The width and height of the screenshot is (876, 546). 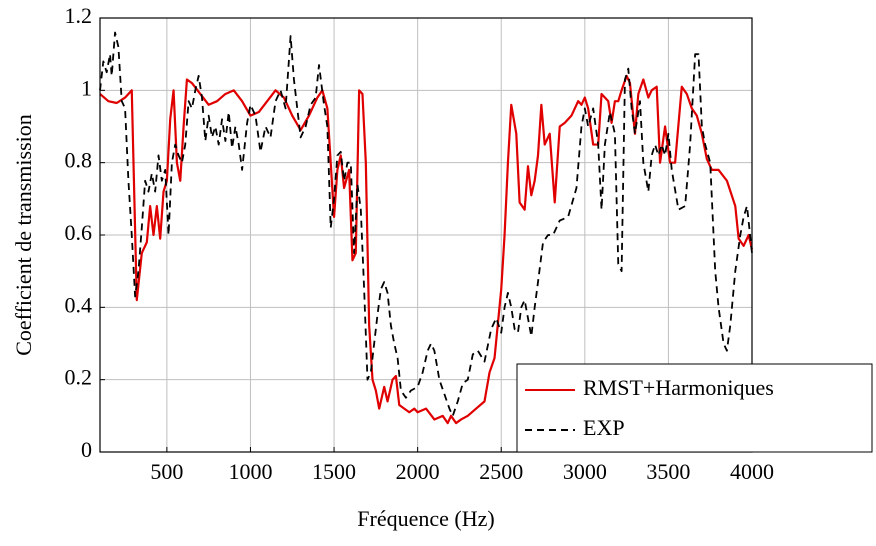 I want to click on y-tick-label: 0.2, so click(x=79, y=377).